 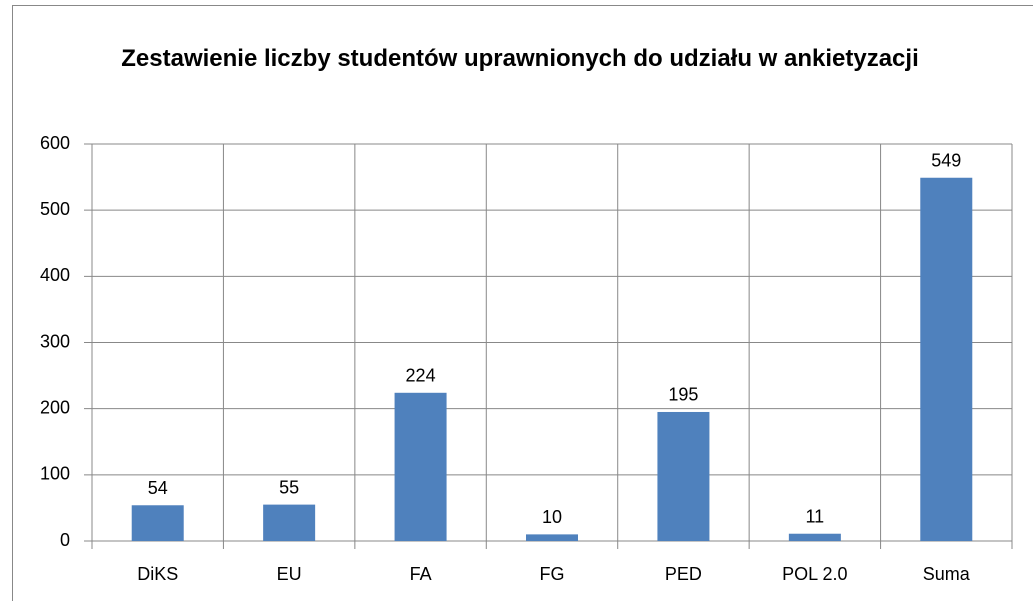 What do you see at coordinates (815, 516) in the screenshot?
I see `data-label: 11` at bounding box center [815, 516].